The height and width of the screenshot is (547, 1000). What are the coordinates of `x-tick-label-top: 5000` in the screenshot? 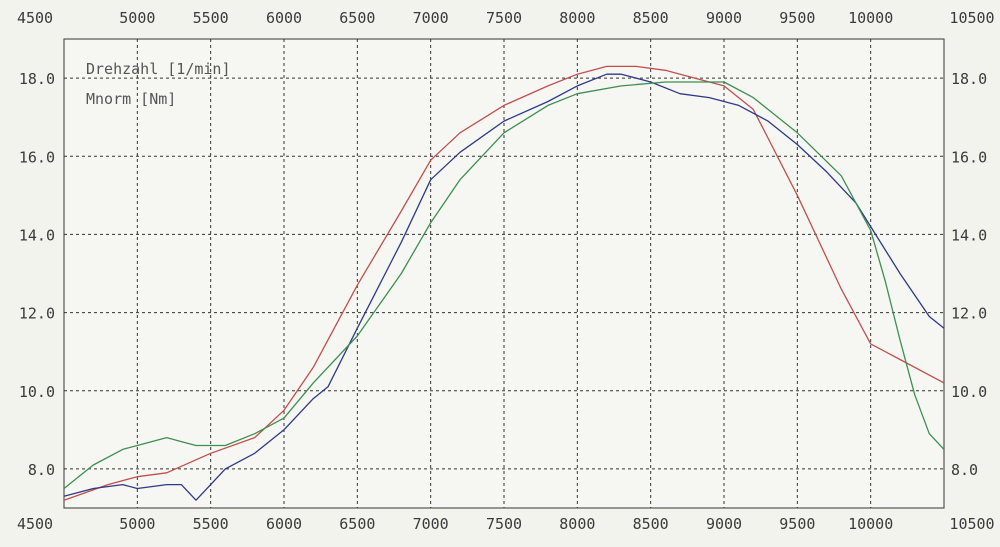 It's located at (137, 18).